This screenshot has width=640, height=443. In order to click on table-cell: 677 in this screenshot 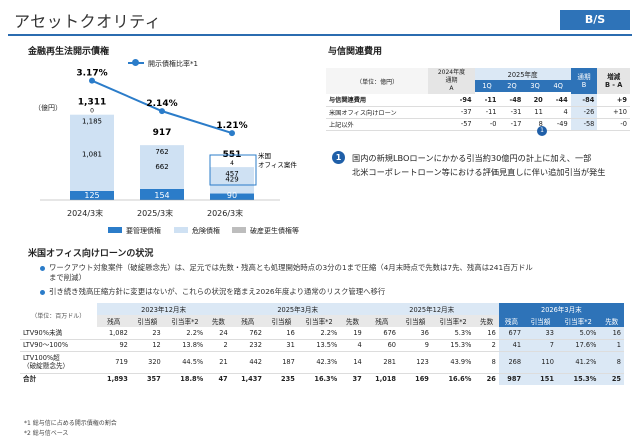, I will do `click(511, 333)`.